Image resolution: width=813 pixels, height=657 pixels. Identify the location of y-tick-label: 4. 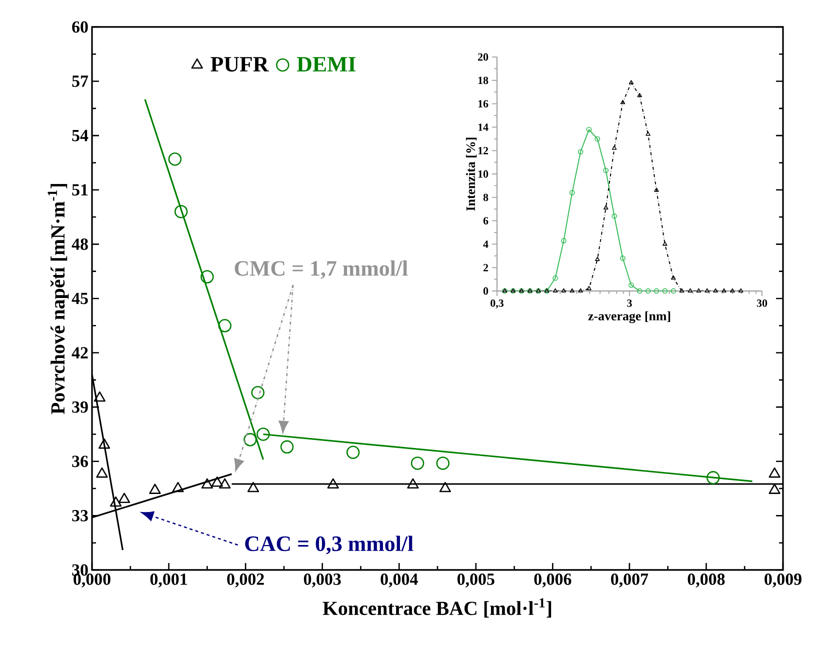
(485, 244).